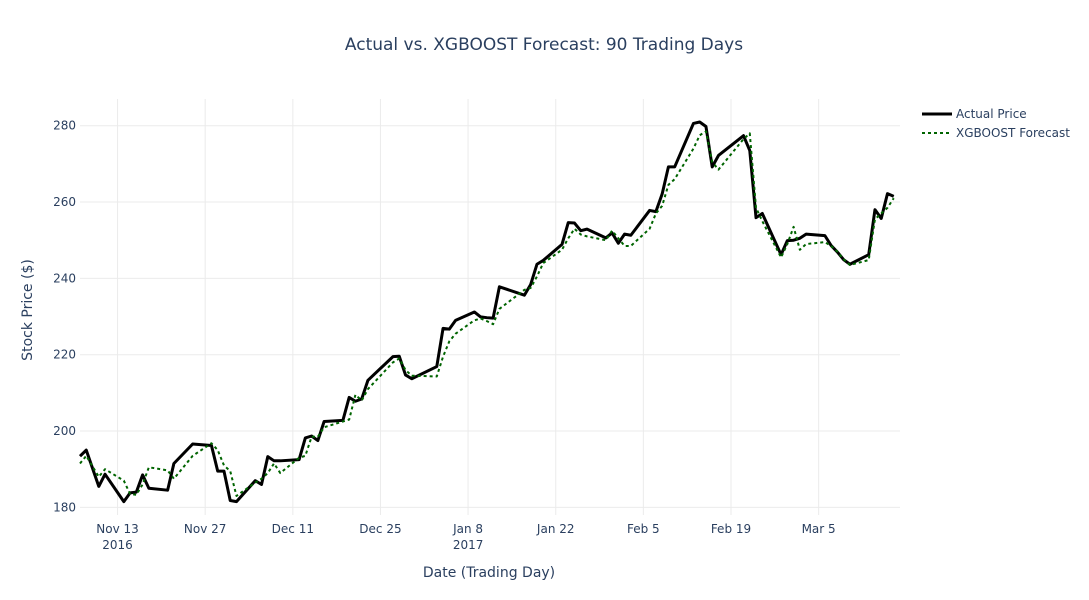  I want to click on x-tick-label: Mar 5, so click(819, 529).